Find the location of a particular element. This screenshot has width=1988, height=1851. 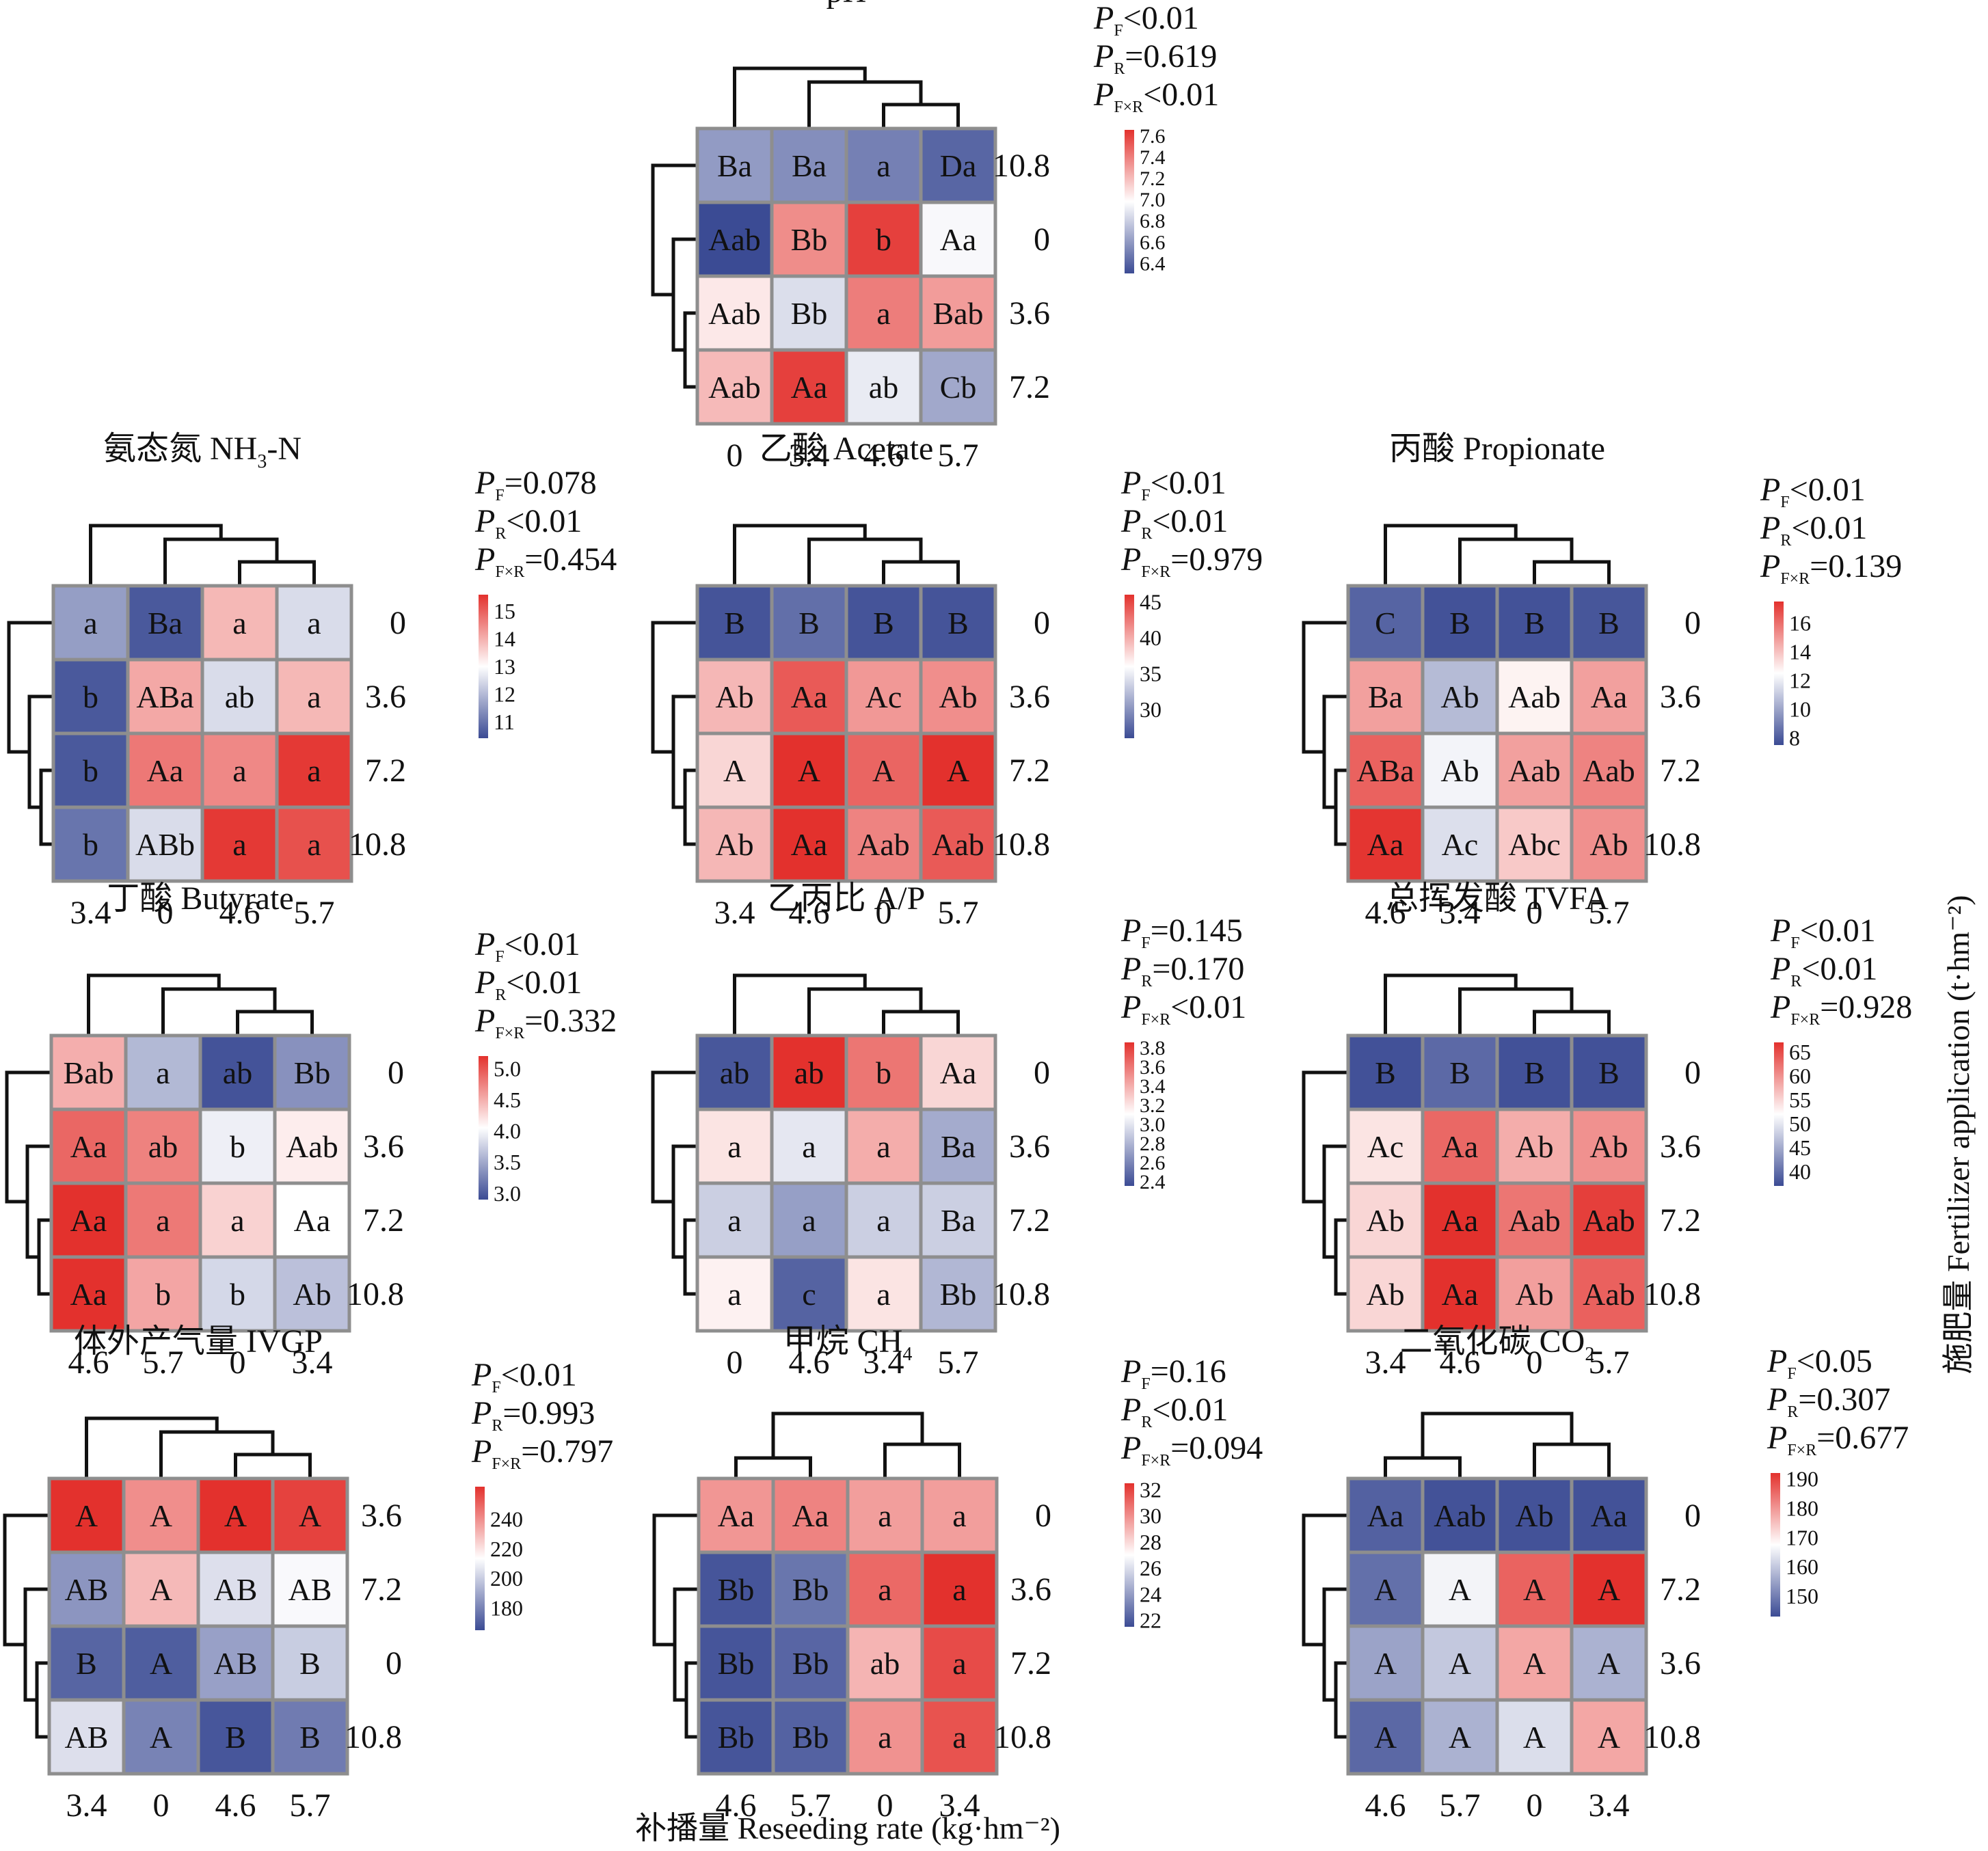

legend-tick-label: 4.5 is located at coordinates (507, 1099).